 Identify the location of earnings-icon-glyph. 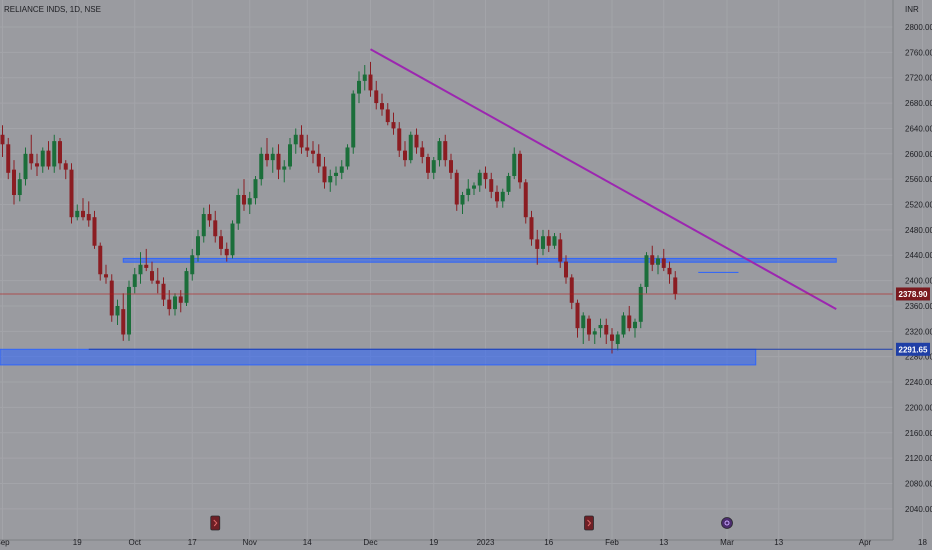
(589, 523).